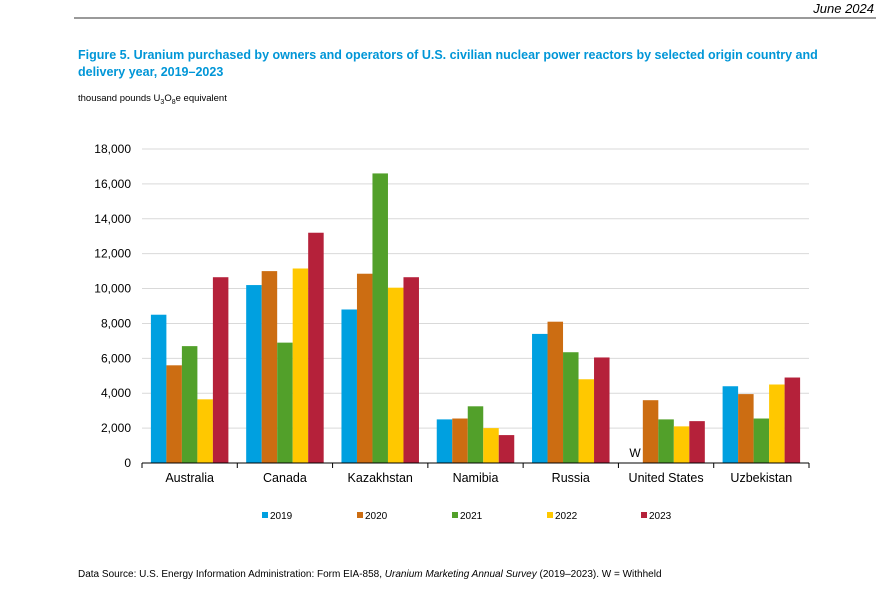 The height and width of the screenshot is (604, 886). Describe the element at coordinates (112, 149) in the screenshot. I see `y-tick-label: 18,000` at that location.